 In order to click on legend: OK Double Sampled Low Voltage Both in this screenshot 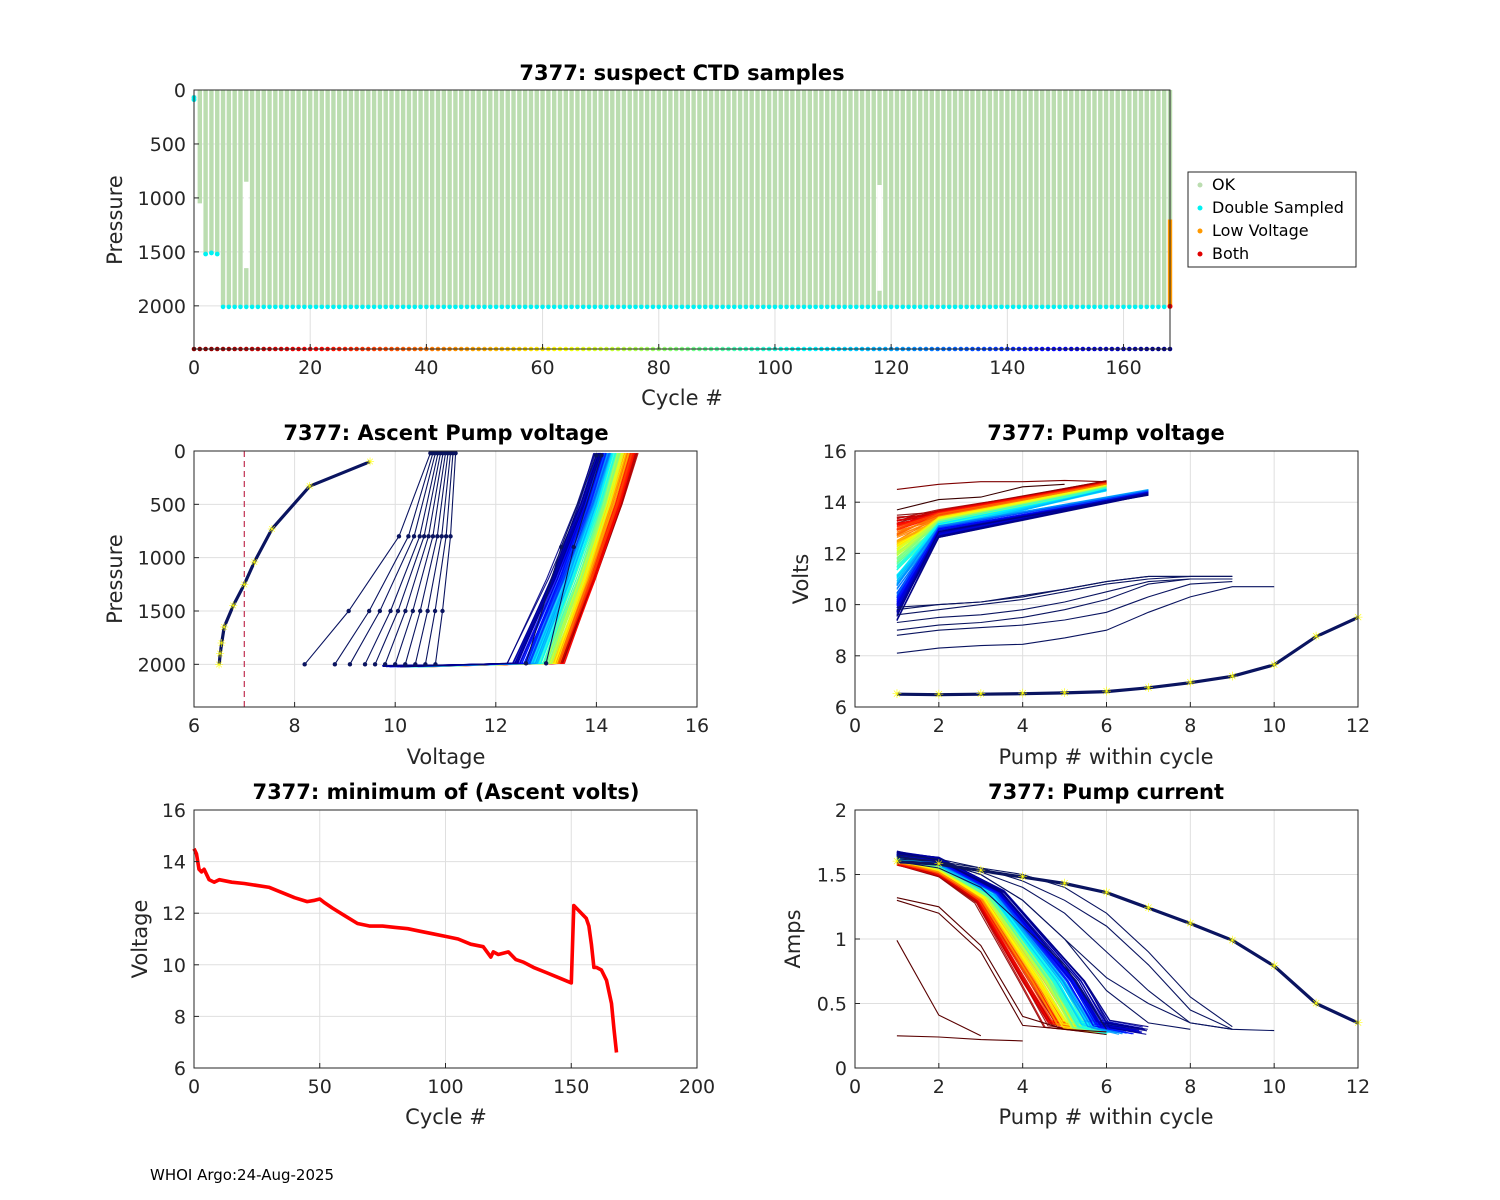, I will do `click(1272, 219)`.